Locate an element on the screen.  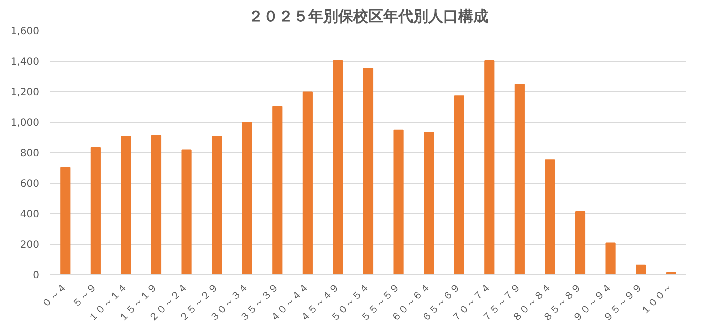
y-tick-label: 600 is located at coordinates (30, 184).